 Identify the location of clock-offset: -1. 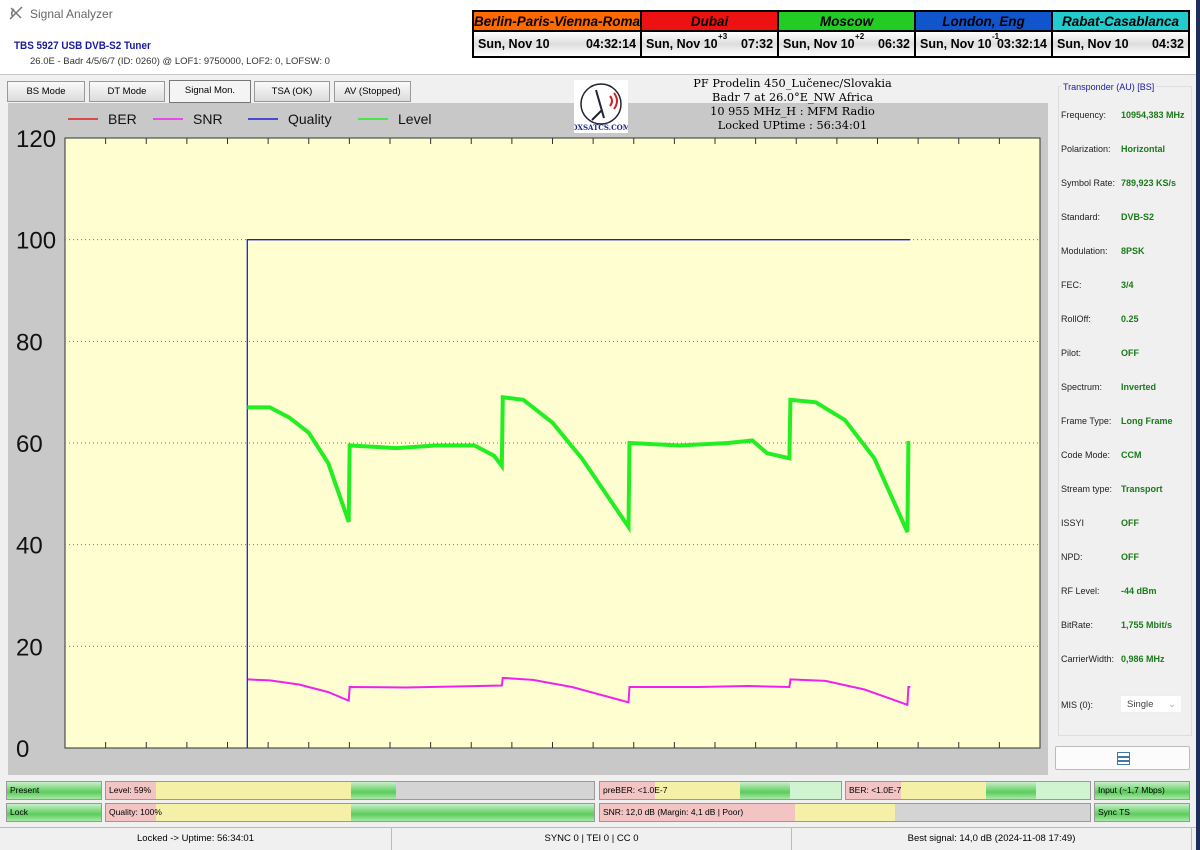
(996, 36).